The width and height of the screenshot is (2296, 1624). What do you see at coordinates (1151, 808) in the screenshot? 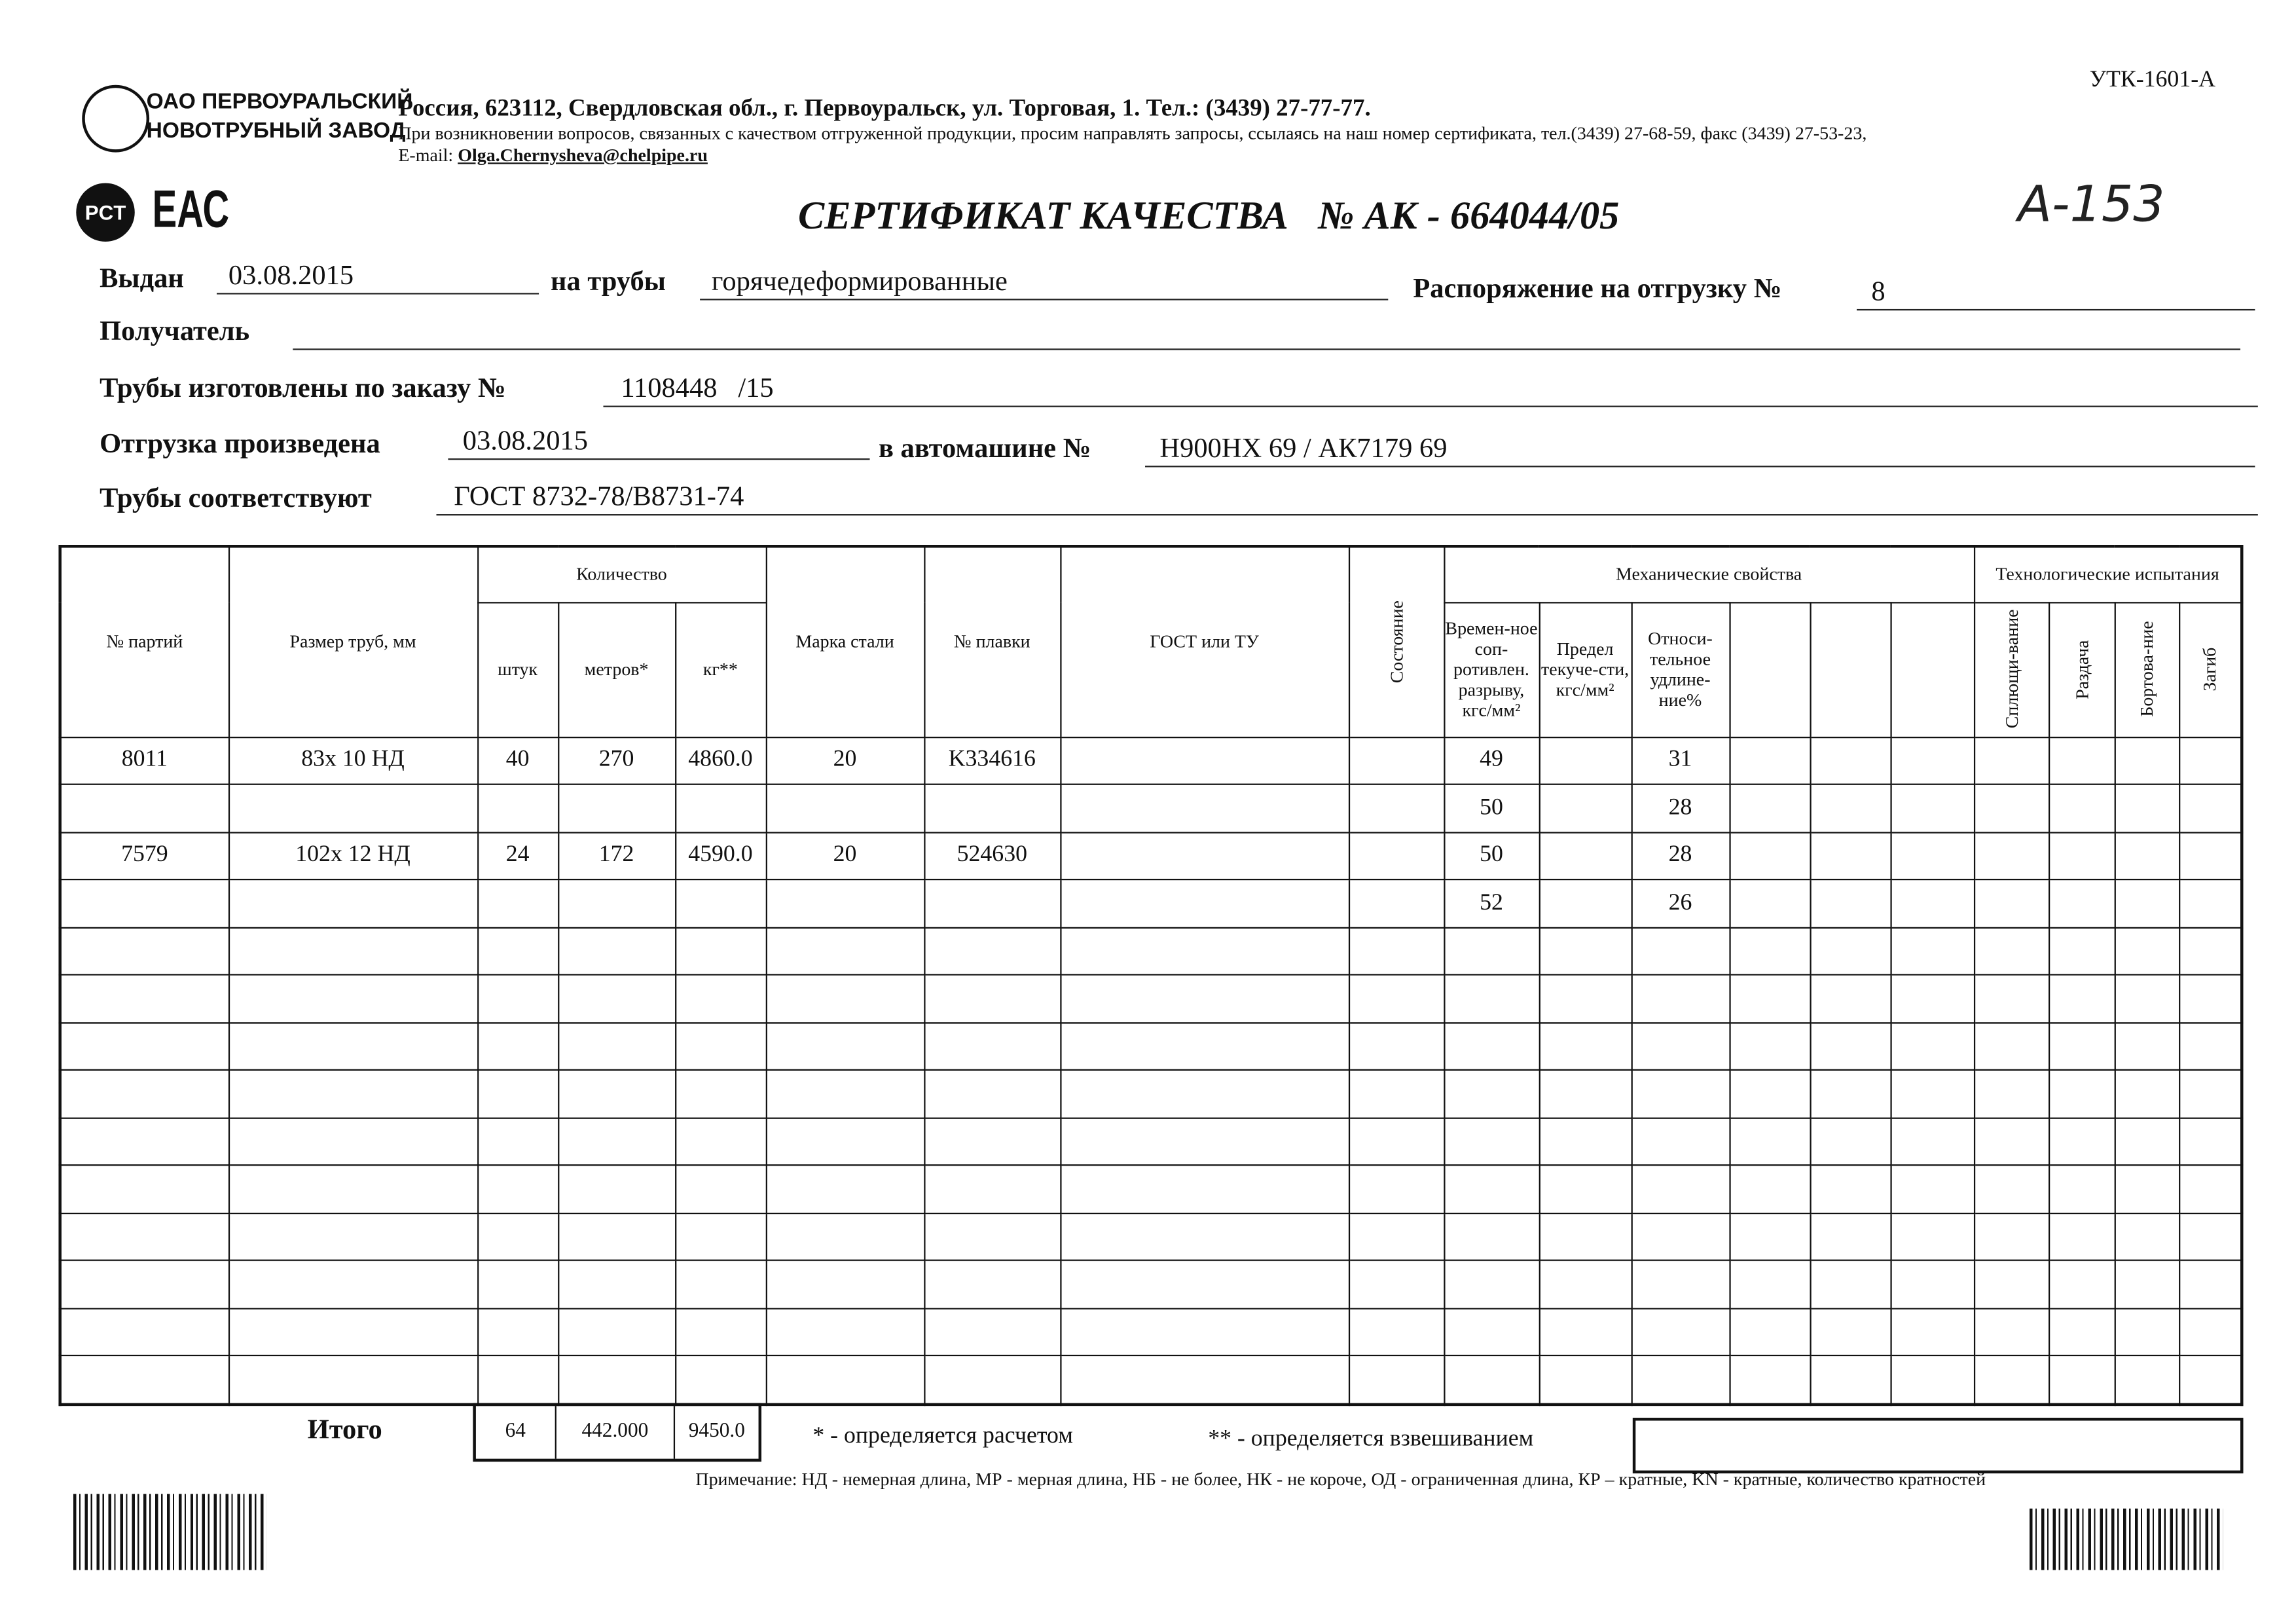
I see `table-row: 50 28` at bounding box center [1151, 808].